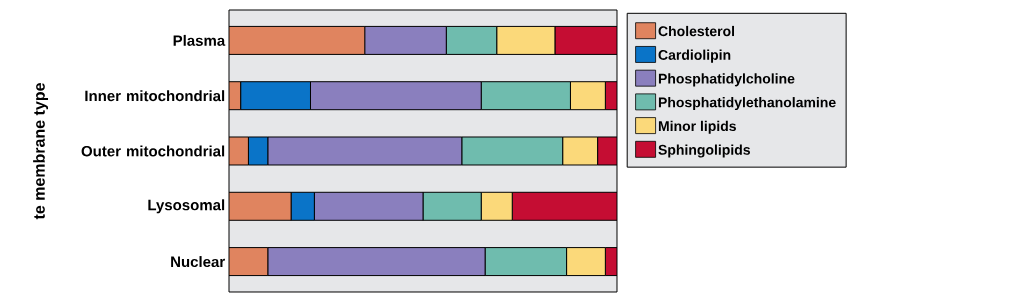  I want to click on legend-label: Cardiolipin, so click(694, 56).